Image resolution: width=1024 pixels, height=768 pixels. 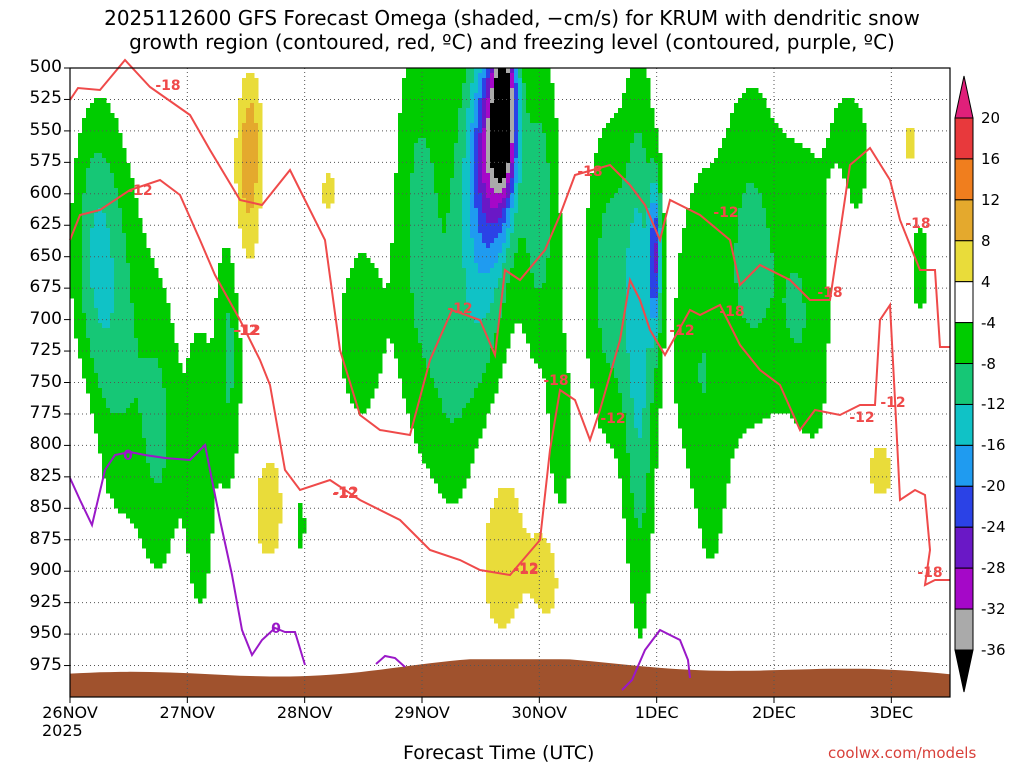 I want to click on x-tick-label: 3DEC, so click(x=891, y=712).